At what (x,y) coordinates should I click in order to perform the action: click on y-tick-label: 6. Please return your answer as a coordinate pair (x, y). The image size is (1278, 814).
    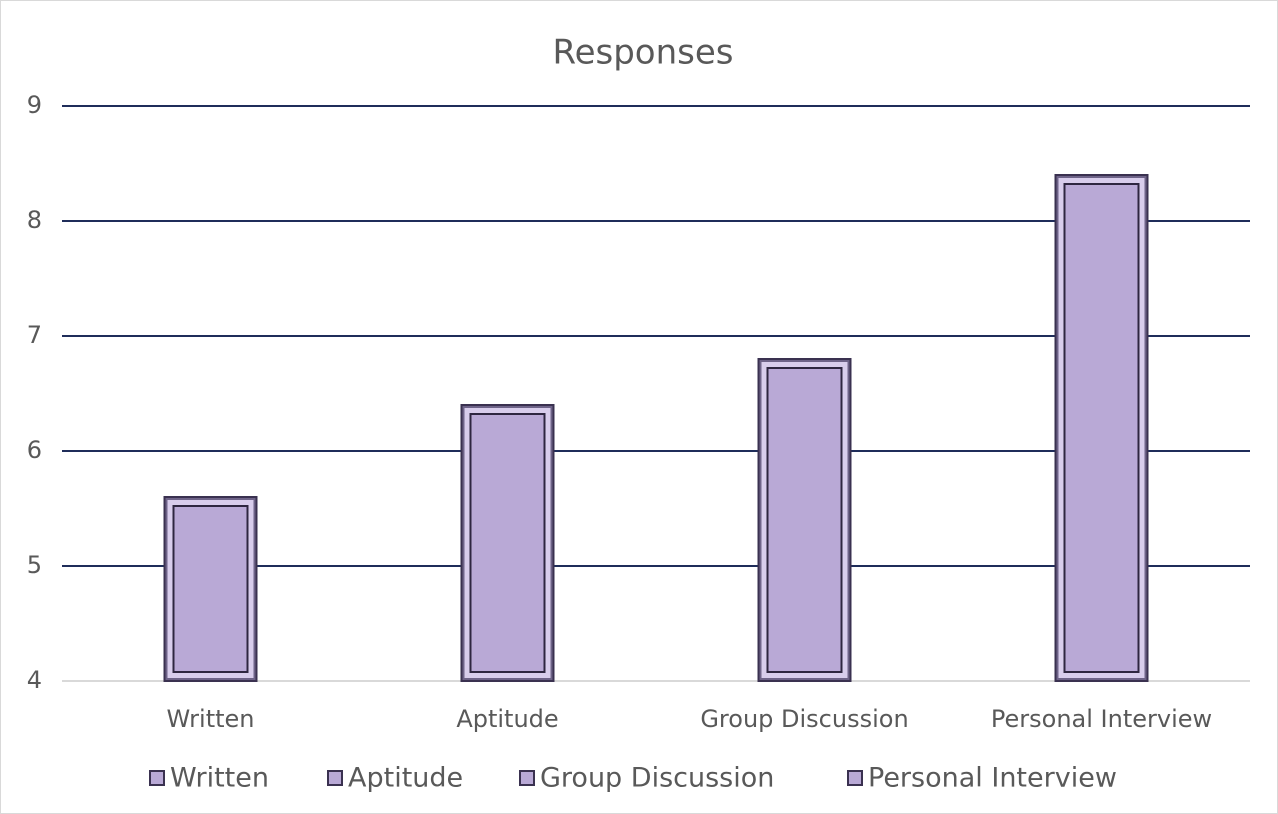
    Looking at the image, I should click on (34, 450).